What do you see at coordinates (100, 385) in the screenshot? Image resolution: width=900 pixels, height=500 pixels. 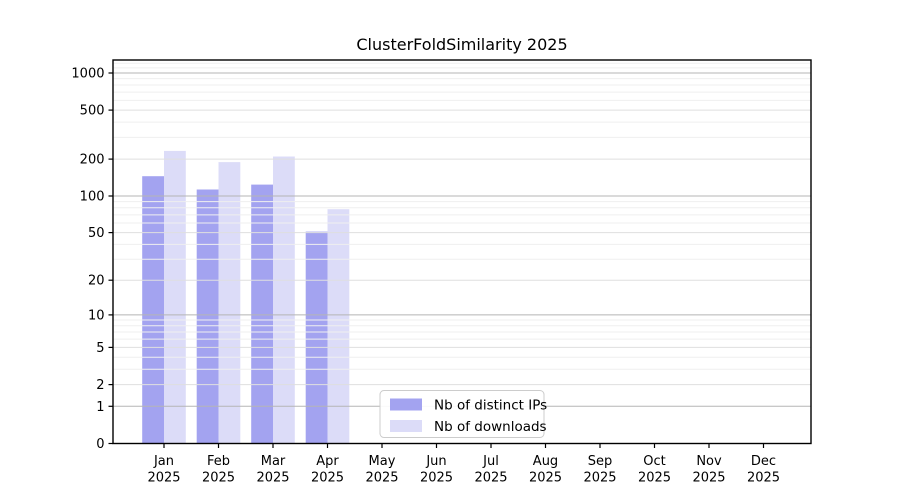 I see `y-tick-label-2: 2` at bounding box center [100, 385].